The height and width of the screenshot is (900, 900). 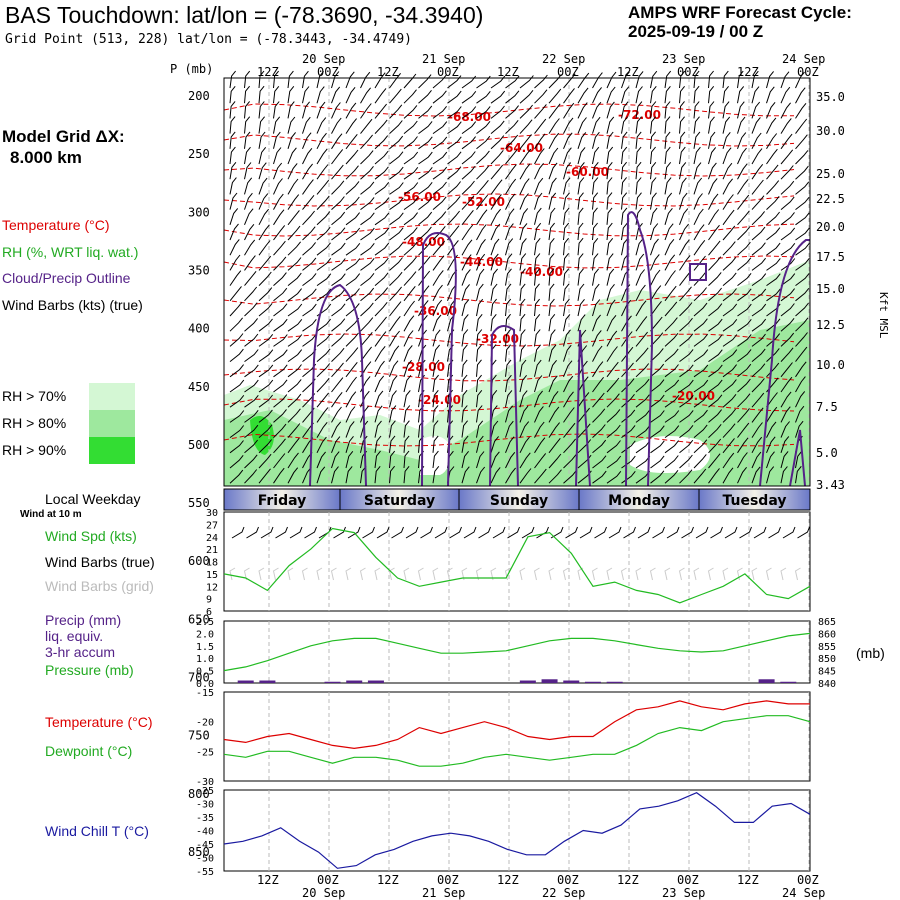 What do you see at coordinates (519, 501) in the screenshot?
I see `weekday-label: Sunday` at bounding box center [519, 501].